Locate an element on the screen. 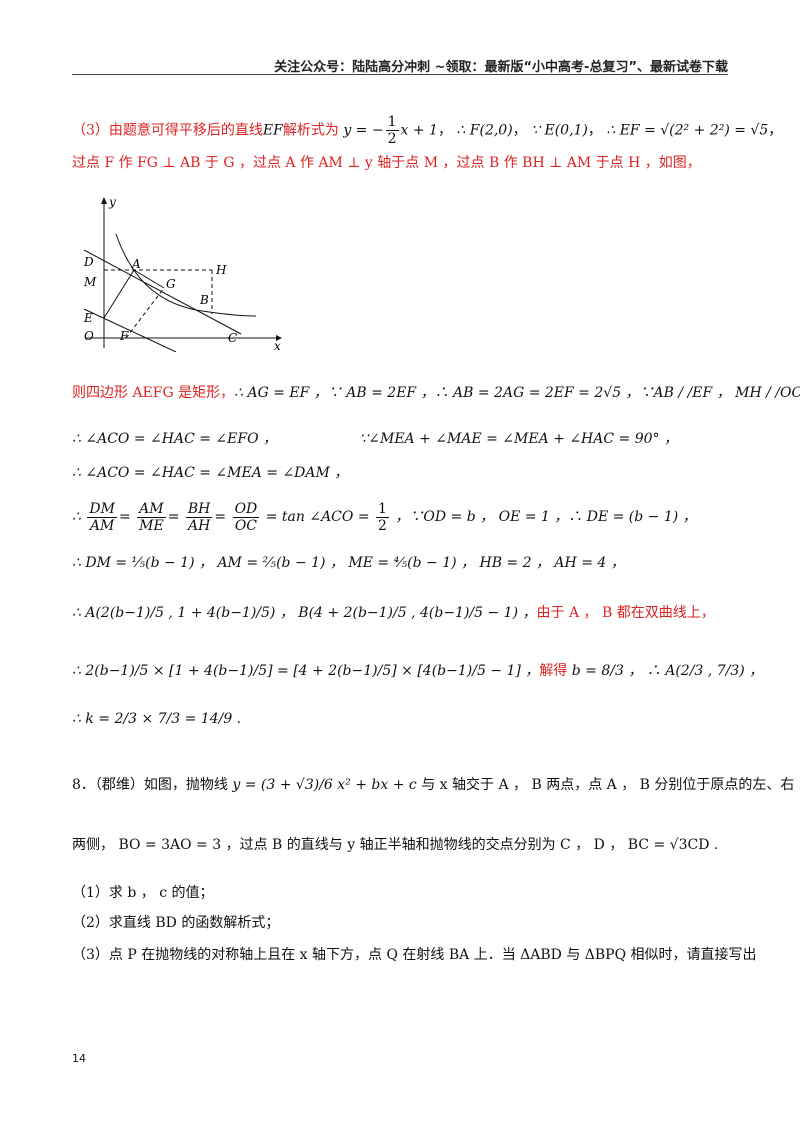  page-number: 14 is located at coordinates (79, 1058).